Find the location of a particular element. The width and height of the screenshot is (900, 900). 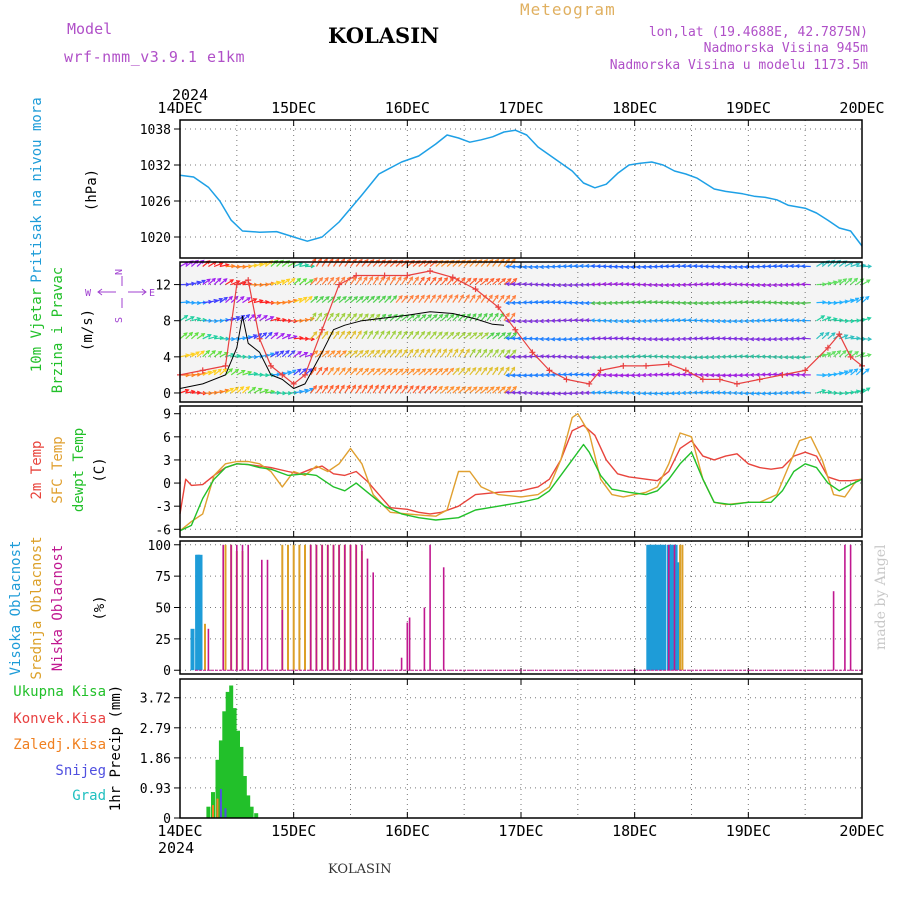

y-tick-label: 0 is located at coordinates (167, 671).